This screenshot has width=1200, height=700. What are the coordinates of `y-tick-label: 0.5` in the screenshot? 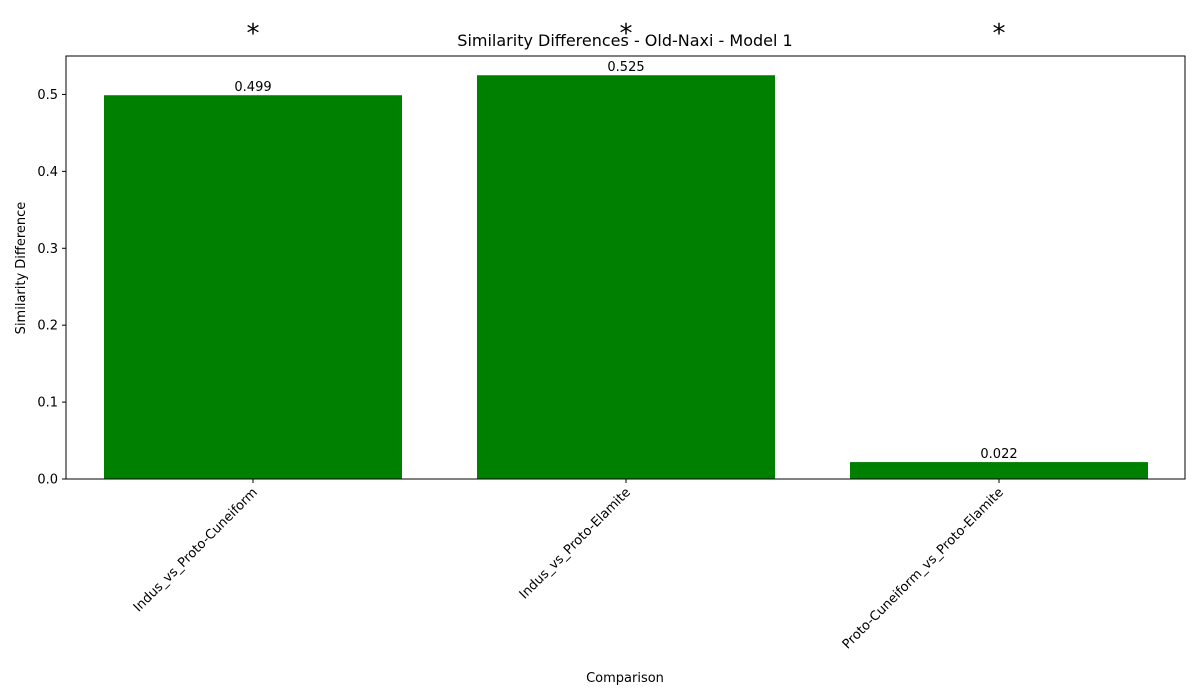 It's located at (47, 95).